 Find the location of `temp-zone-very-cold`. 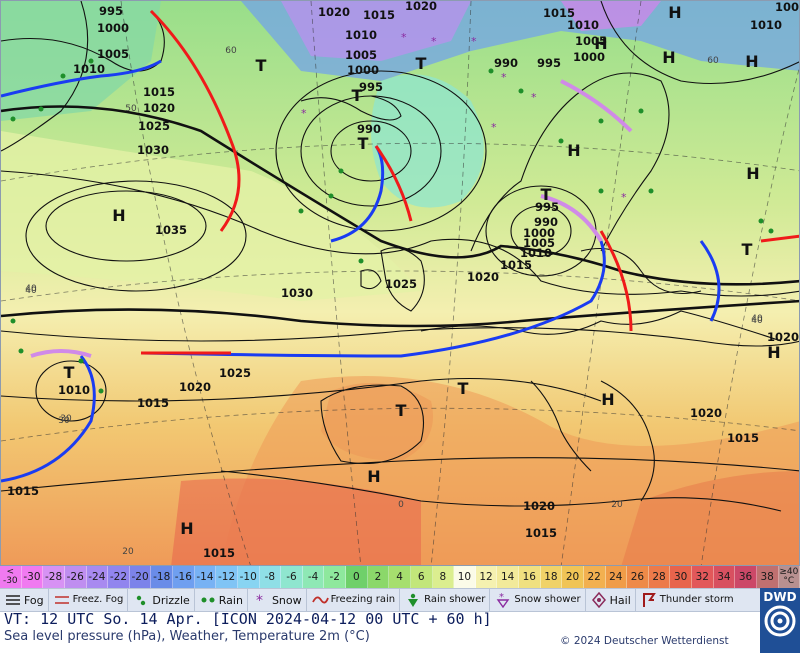

temp-zone-very-cold is located at coordinates (376, 31).